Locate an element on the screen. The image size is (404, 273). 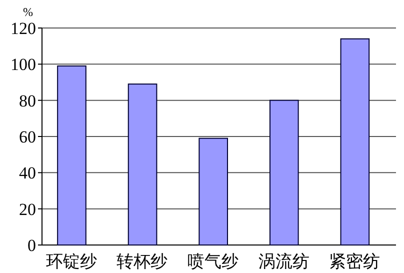
x-tick-label: 转杯纱 is located at coordinates (142, 262).